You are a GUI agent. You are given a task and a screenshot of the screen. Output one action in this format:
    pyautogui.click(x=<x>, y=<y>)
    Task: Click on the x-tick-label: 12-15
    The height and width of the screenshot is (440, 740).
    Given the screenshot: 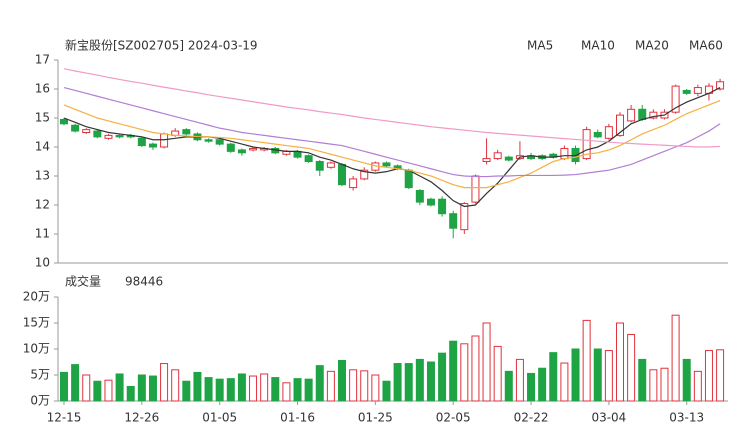 What is the action you would take?
    pyautogui.click(x=64, y=418)
    